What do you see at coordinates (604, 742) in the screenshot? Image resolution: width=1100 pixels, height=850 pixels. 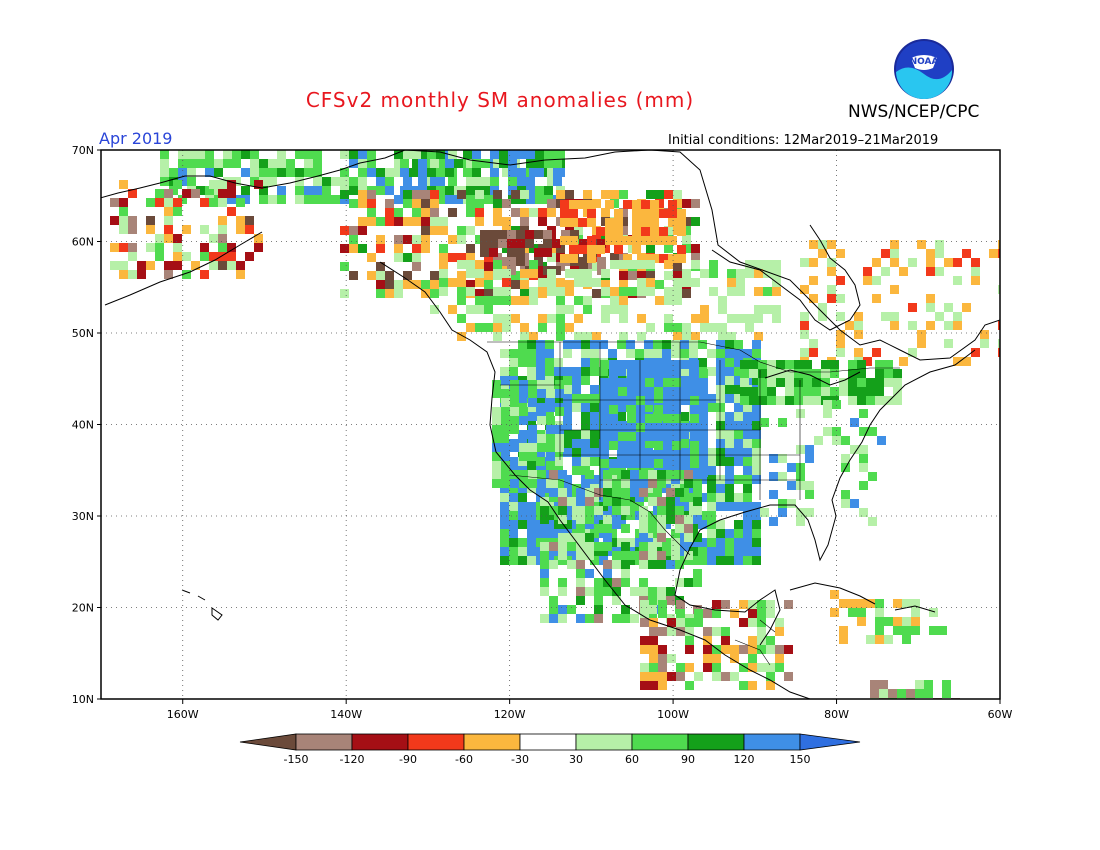 I see `colorbar-segment` at bounding box center [604, 742].